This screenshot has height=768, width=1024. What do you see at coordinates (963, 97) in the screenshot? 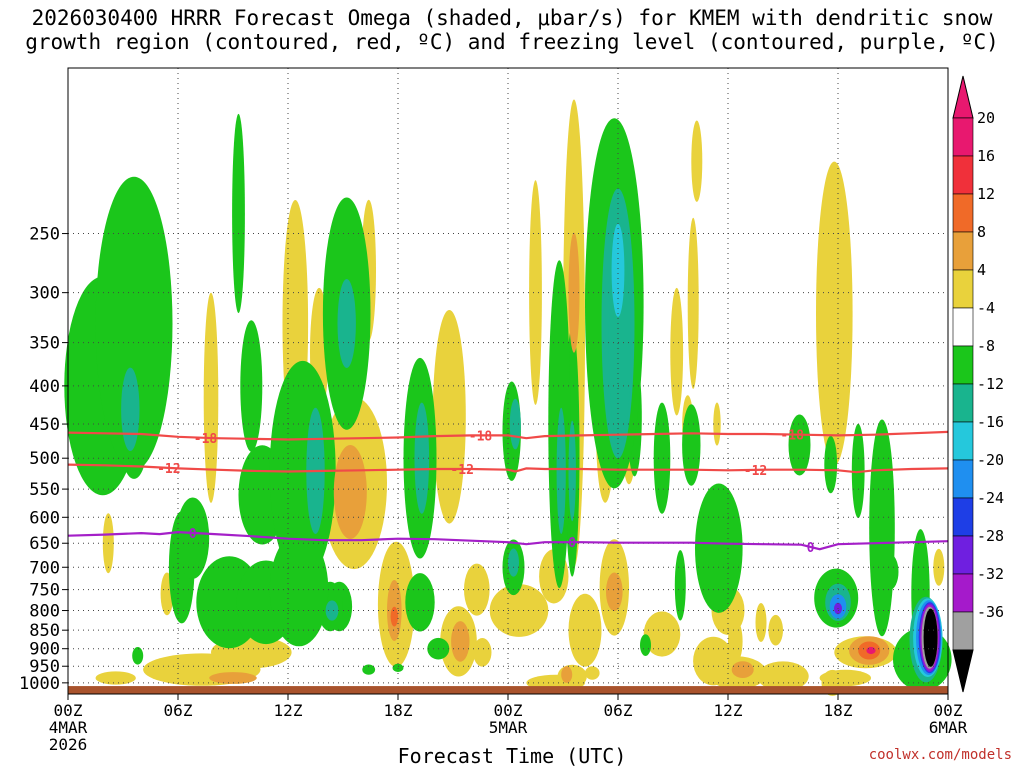
I see `colorbar-over-arrow` at bounding box center [963, 97].